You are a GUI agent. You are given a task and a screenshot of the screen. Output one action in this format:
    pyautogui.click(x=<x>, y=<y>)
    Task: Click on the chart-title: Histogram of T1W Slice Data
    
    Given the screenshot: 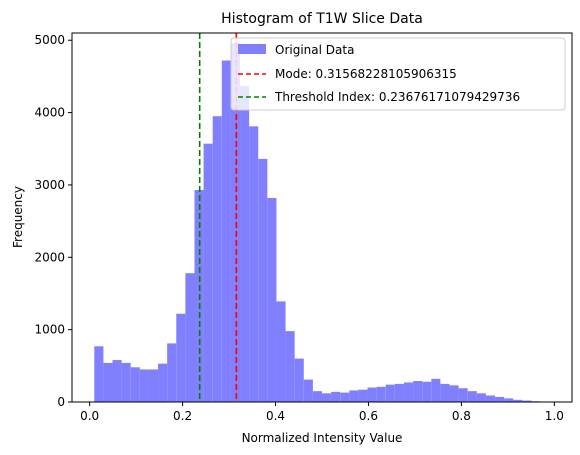 What is the action you would take?
    pyautogui.click(x=322, y=19)
    